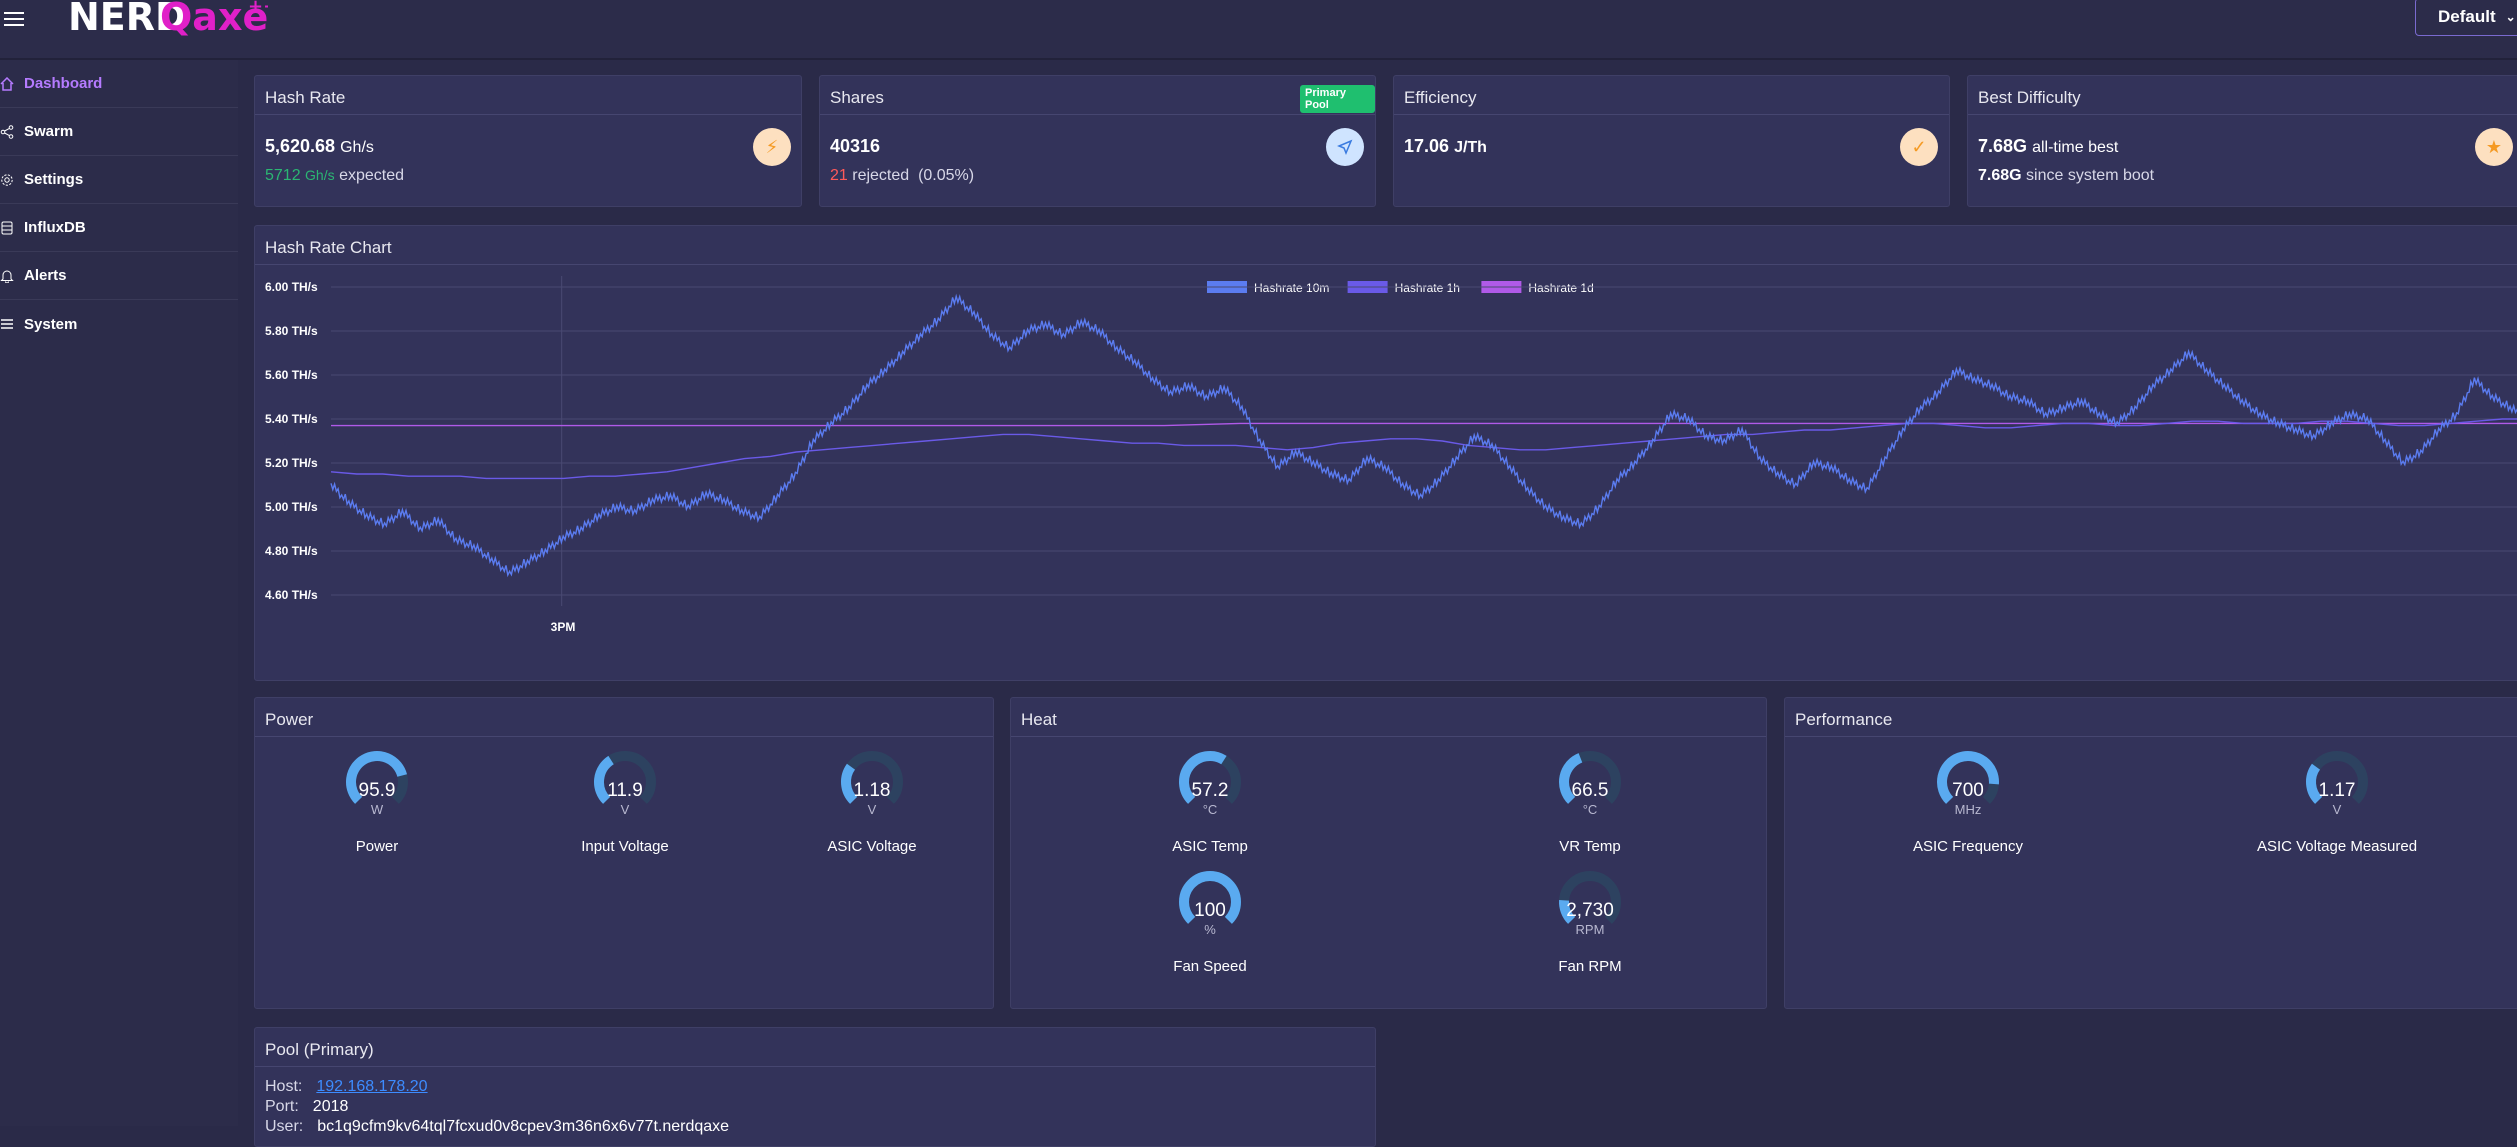 This screenshot has height=1147, width=2517. What do you see at coordinates (7, 83) in the screenshot?
I see `home-icon` at bounding box center [7, 83].